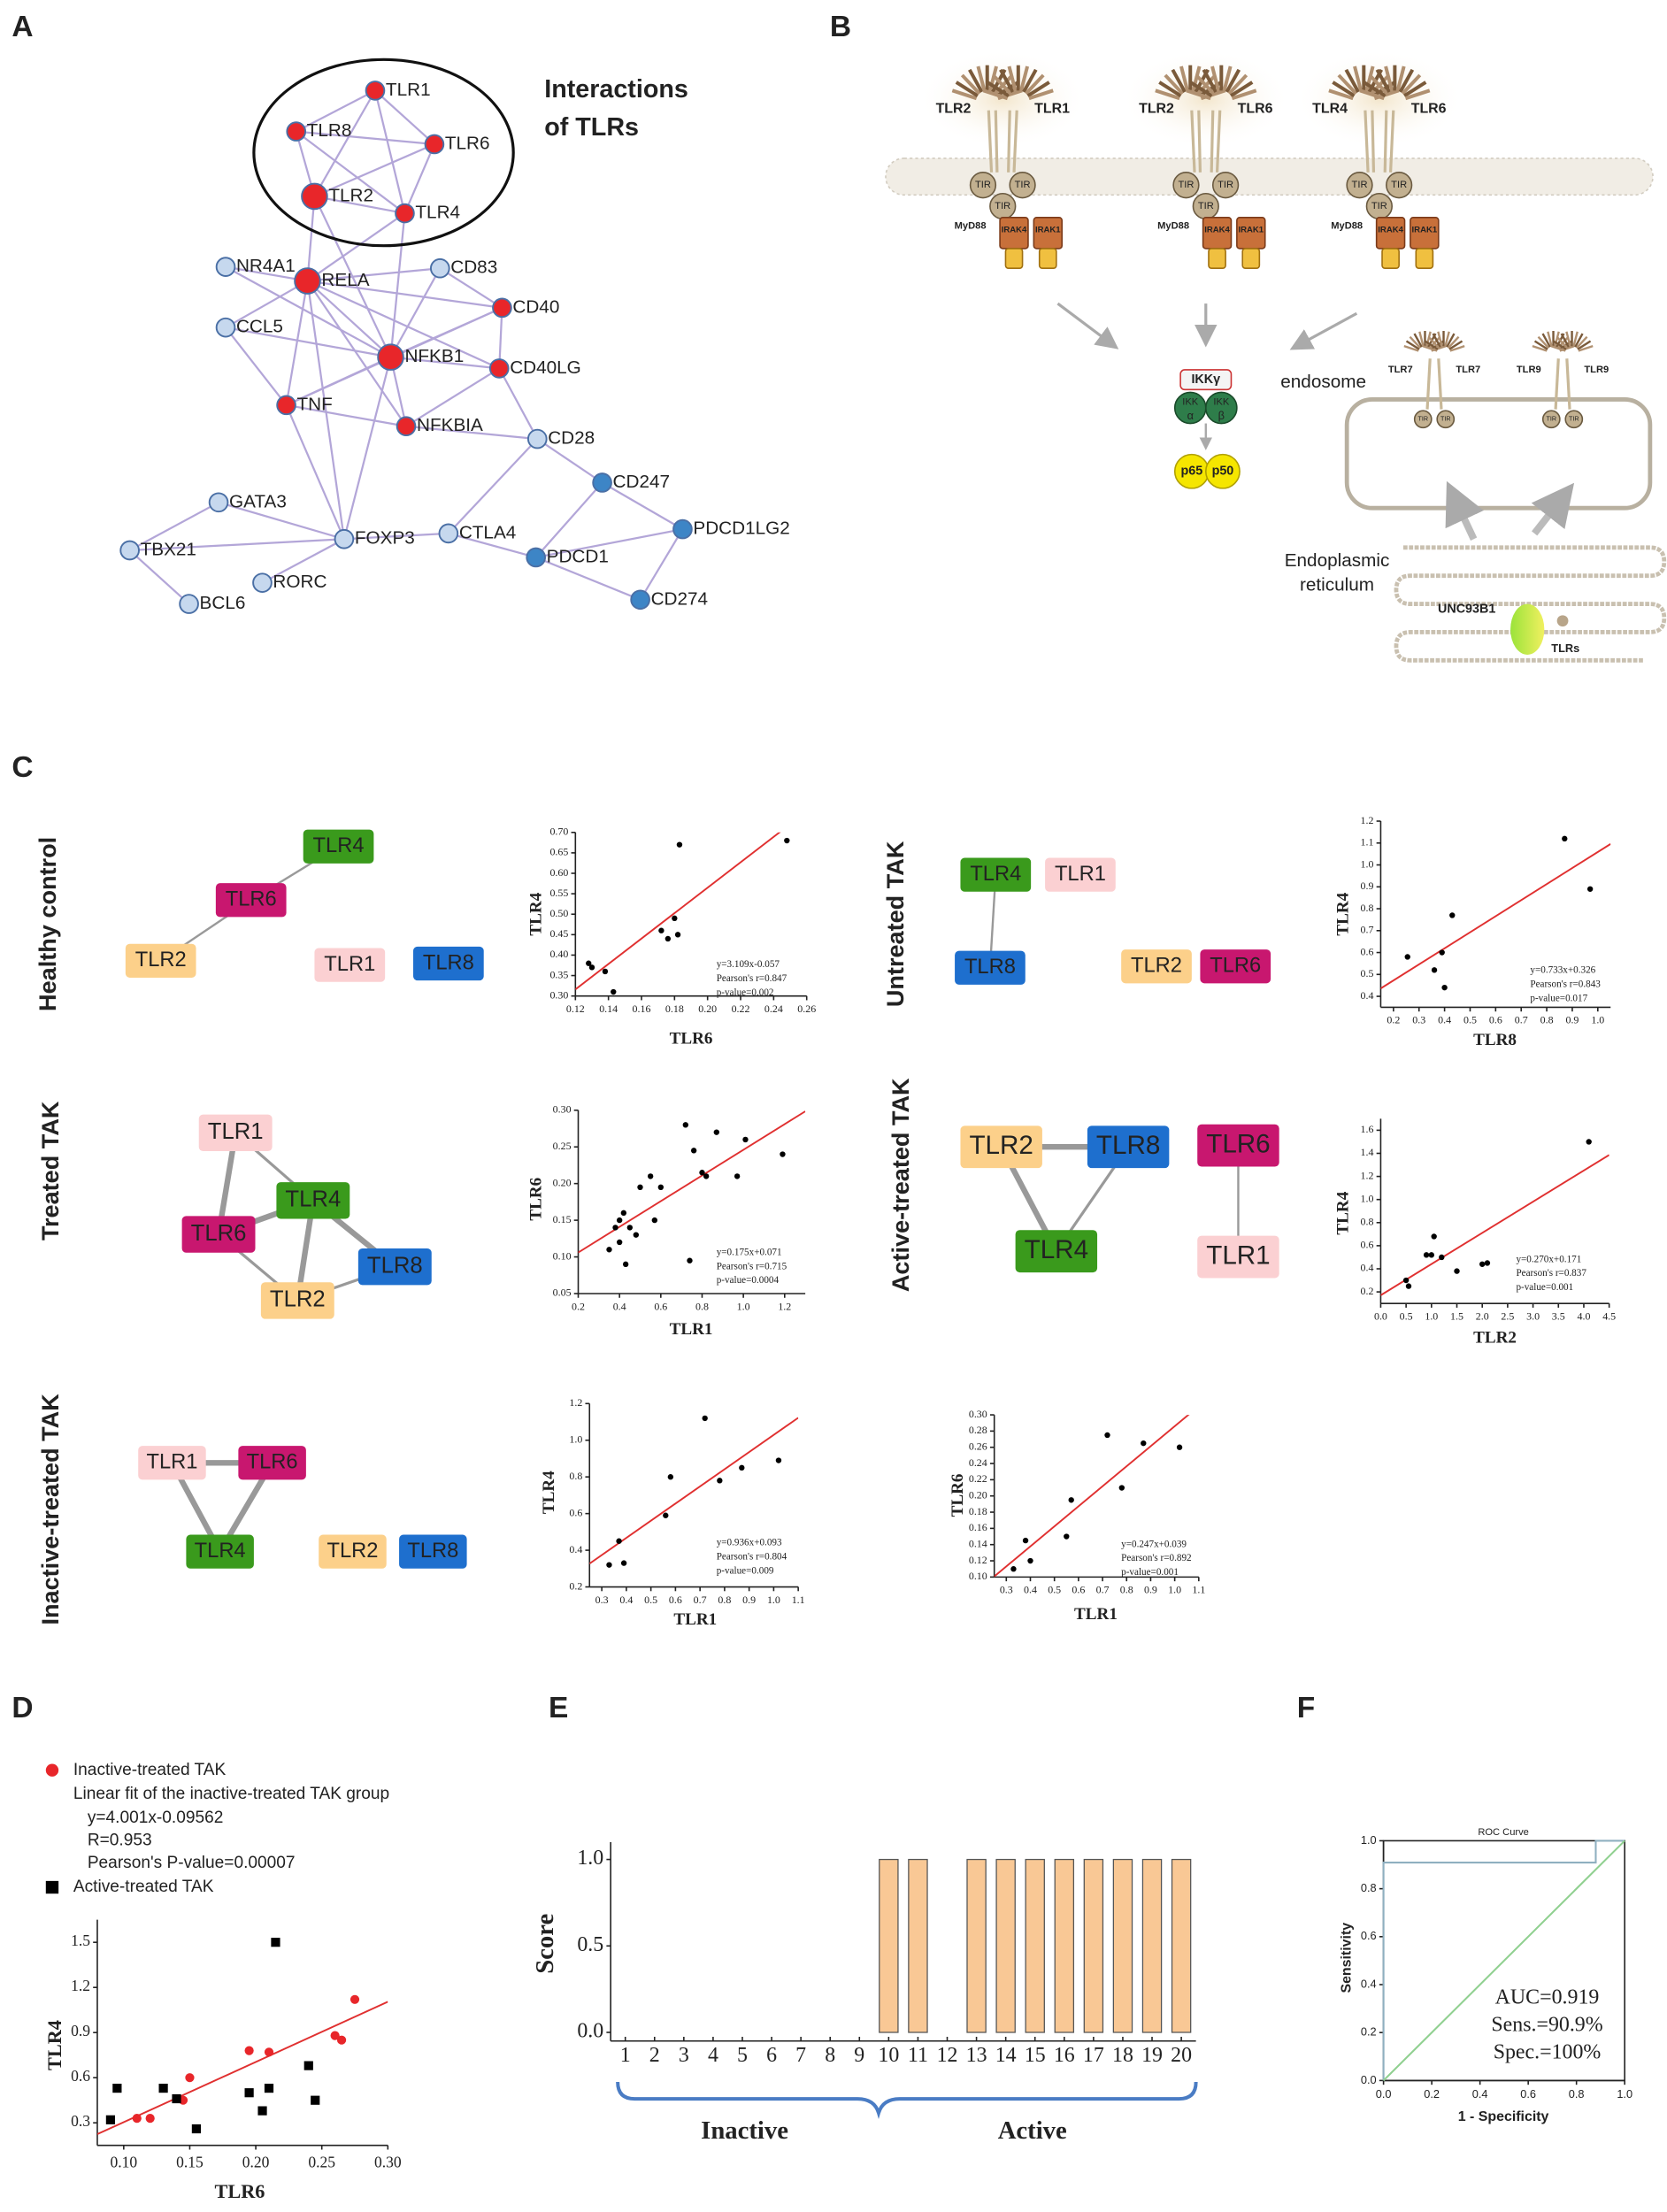 The image size is (1667, 2212). What do you see at coordinates (22, 1708) in the screenshot?
I see `panel-label: D` at bounding box center [22, 1708].